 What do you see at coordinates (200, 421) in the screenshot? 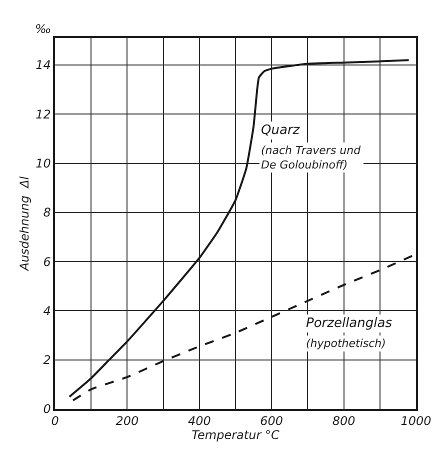
I see `x-tick-label: 400` at bounding box center [200, 421].